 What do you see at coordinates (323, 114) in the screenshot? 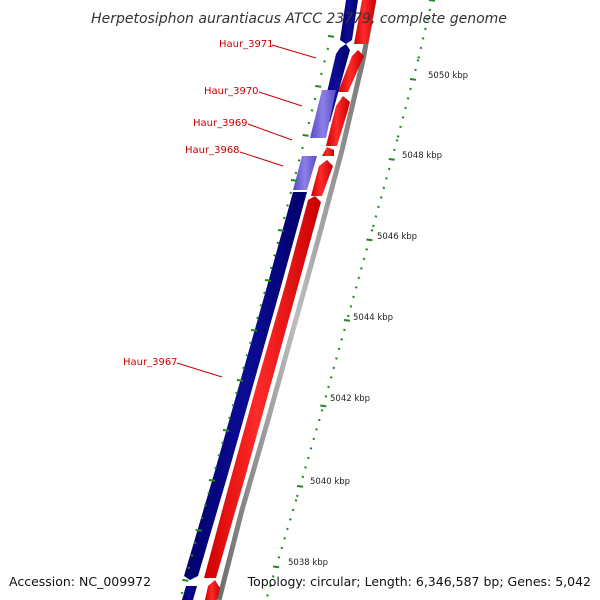
I see `gene-feature-haur-3970-block` at bounding box center [323, 114].